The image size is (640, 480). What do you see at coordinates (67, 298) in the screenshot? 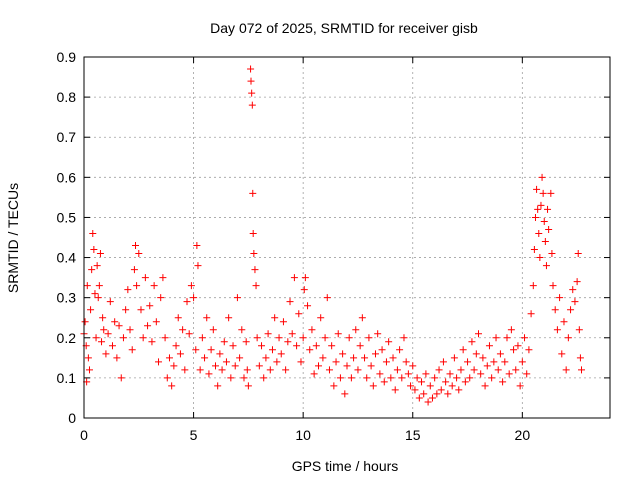
I see `y-tick-label: 0.3` at bounding box center [67, 298].